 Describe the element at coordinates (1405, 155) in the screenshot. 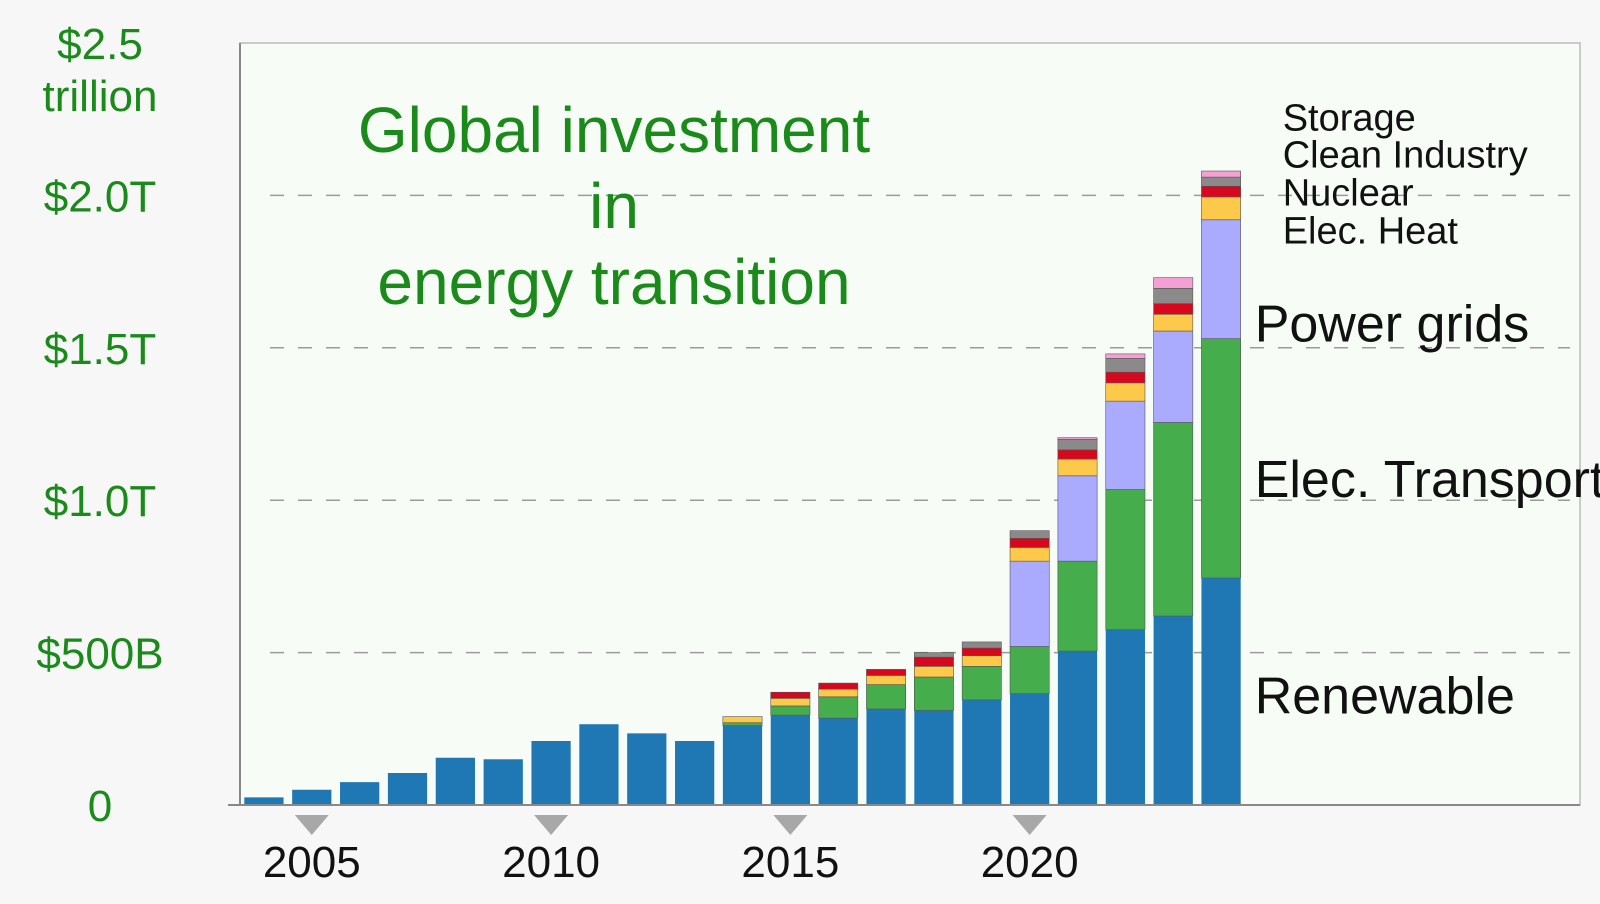

I see `series-label: Clean Industry` at that location.